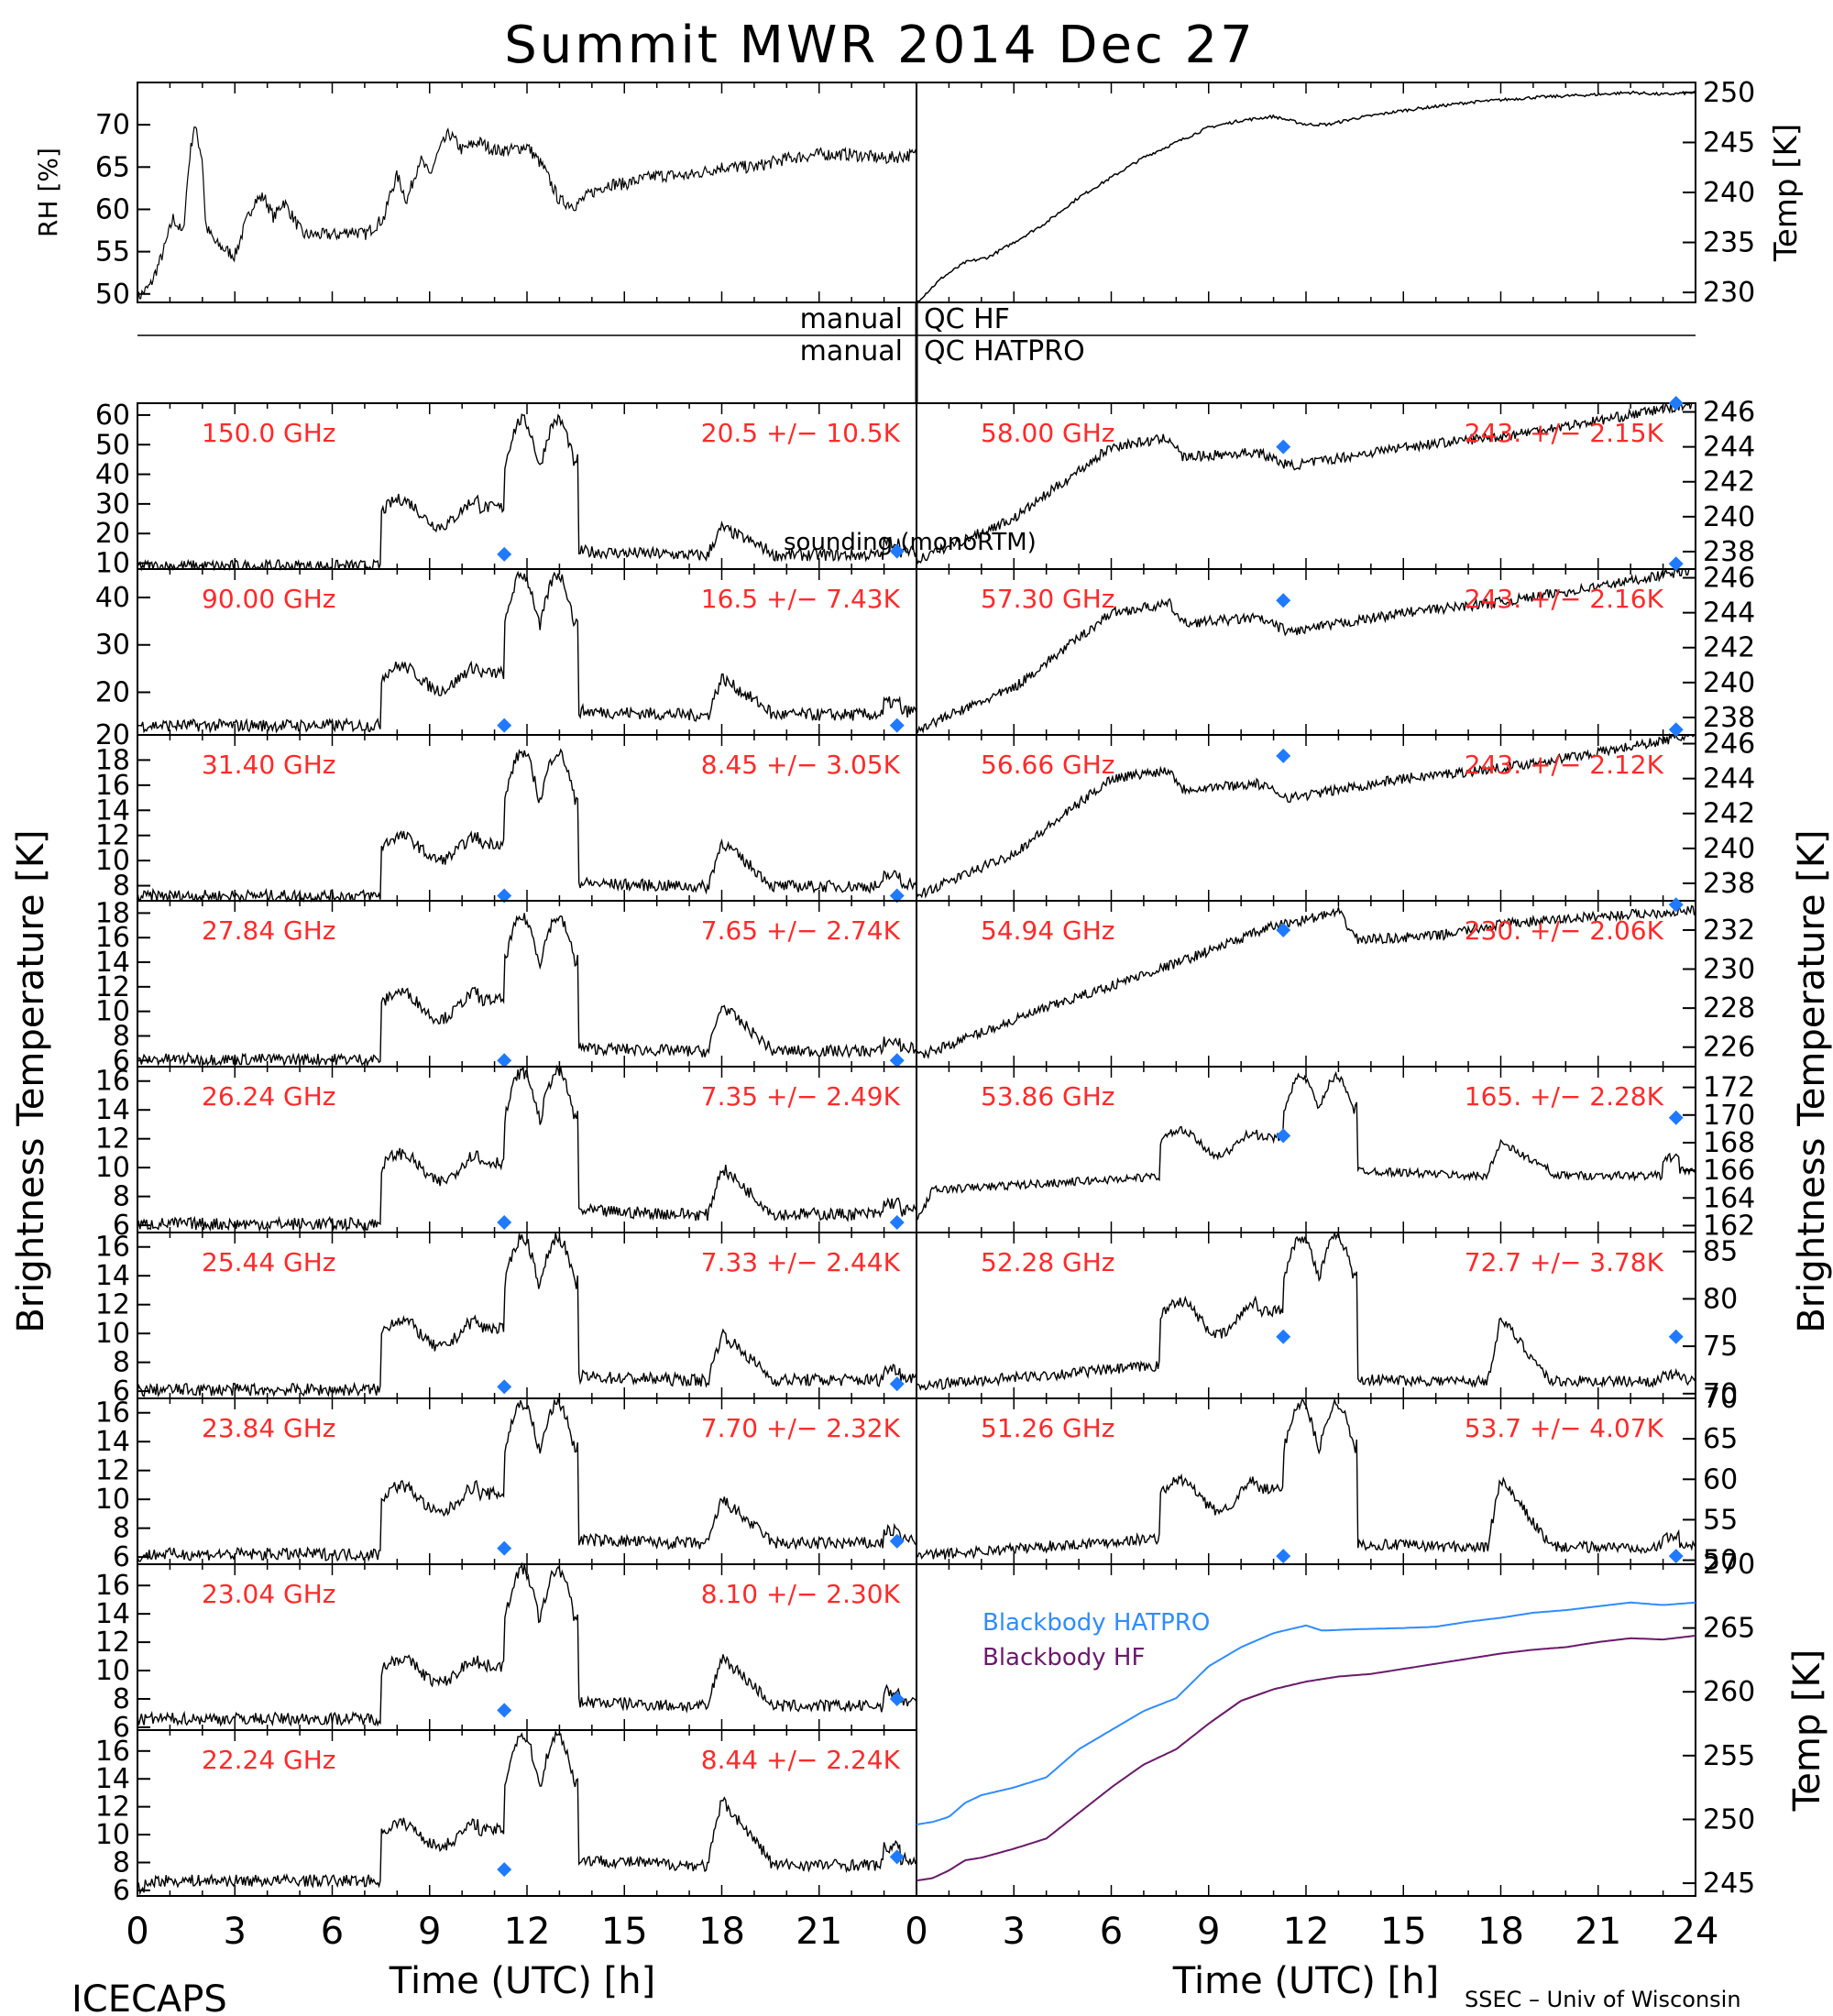  Describe the element at coordinates (112, 1752) in the screenshot. I see `left-panel-8-ytick-label: 16` at that location.